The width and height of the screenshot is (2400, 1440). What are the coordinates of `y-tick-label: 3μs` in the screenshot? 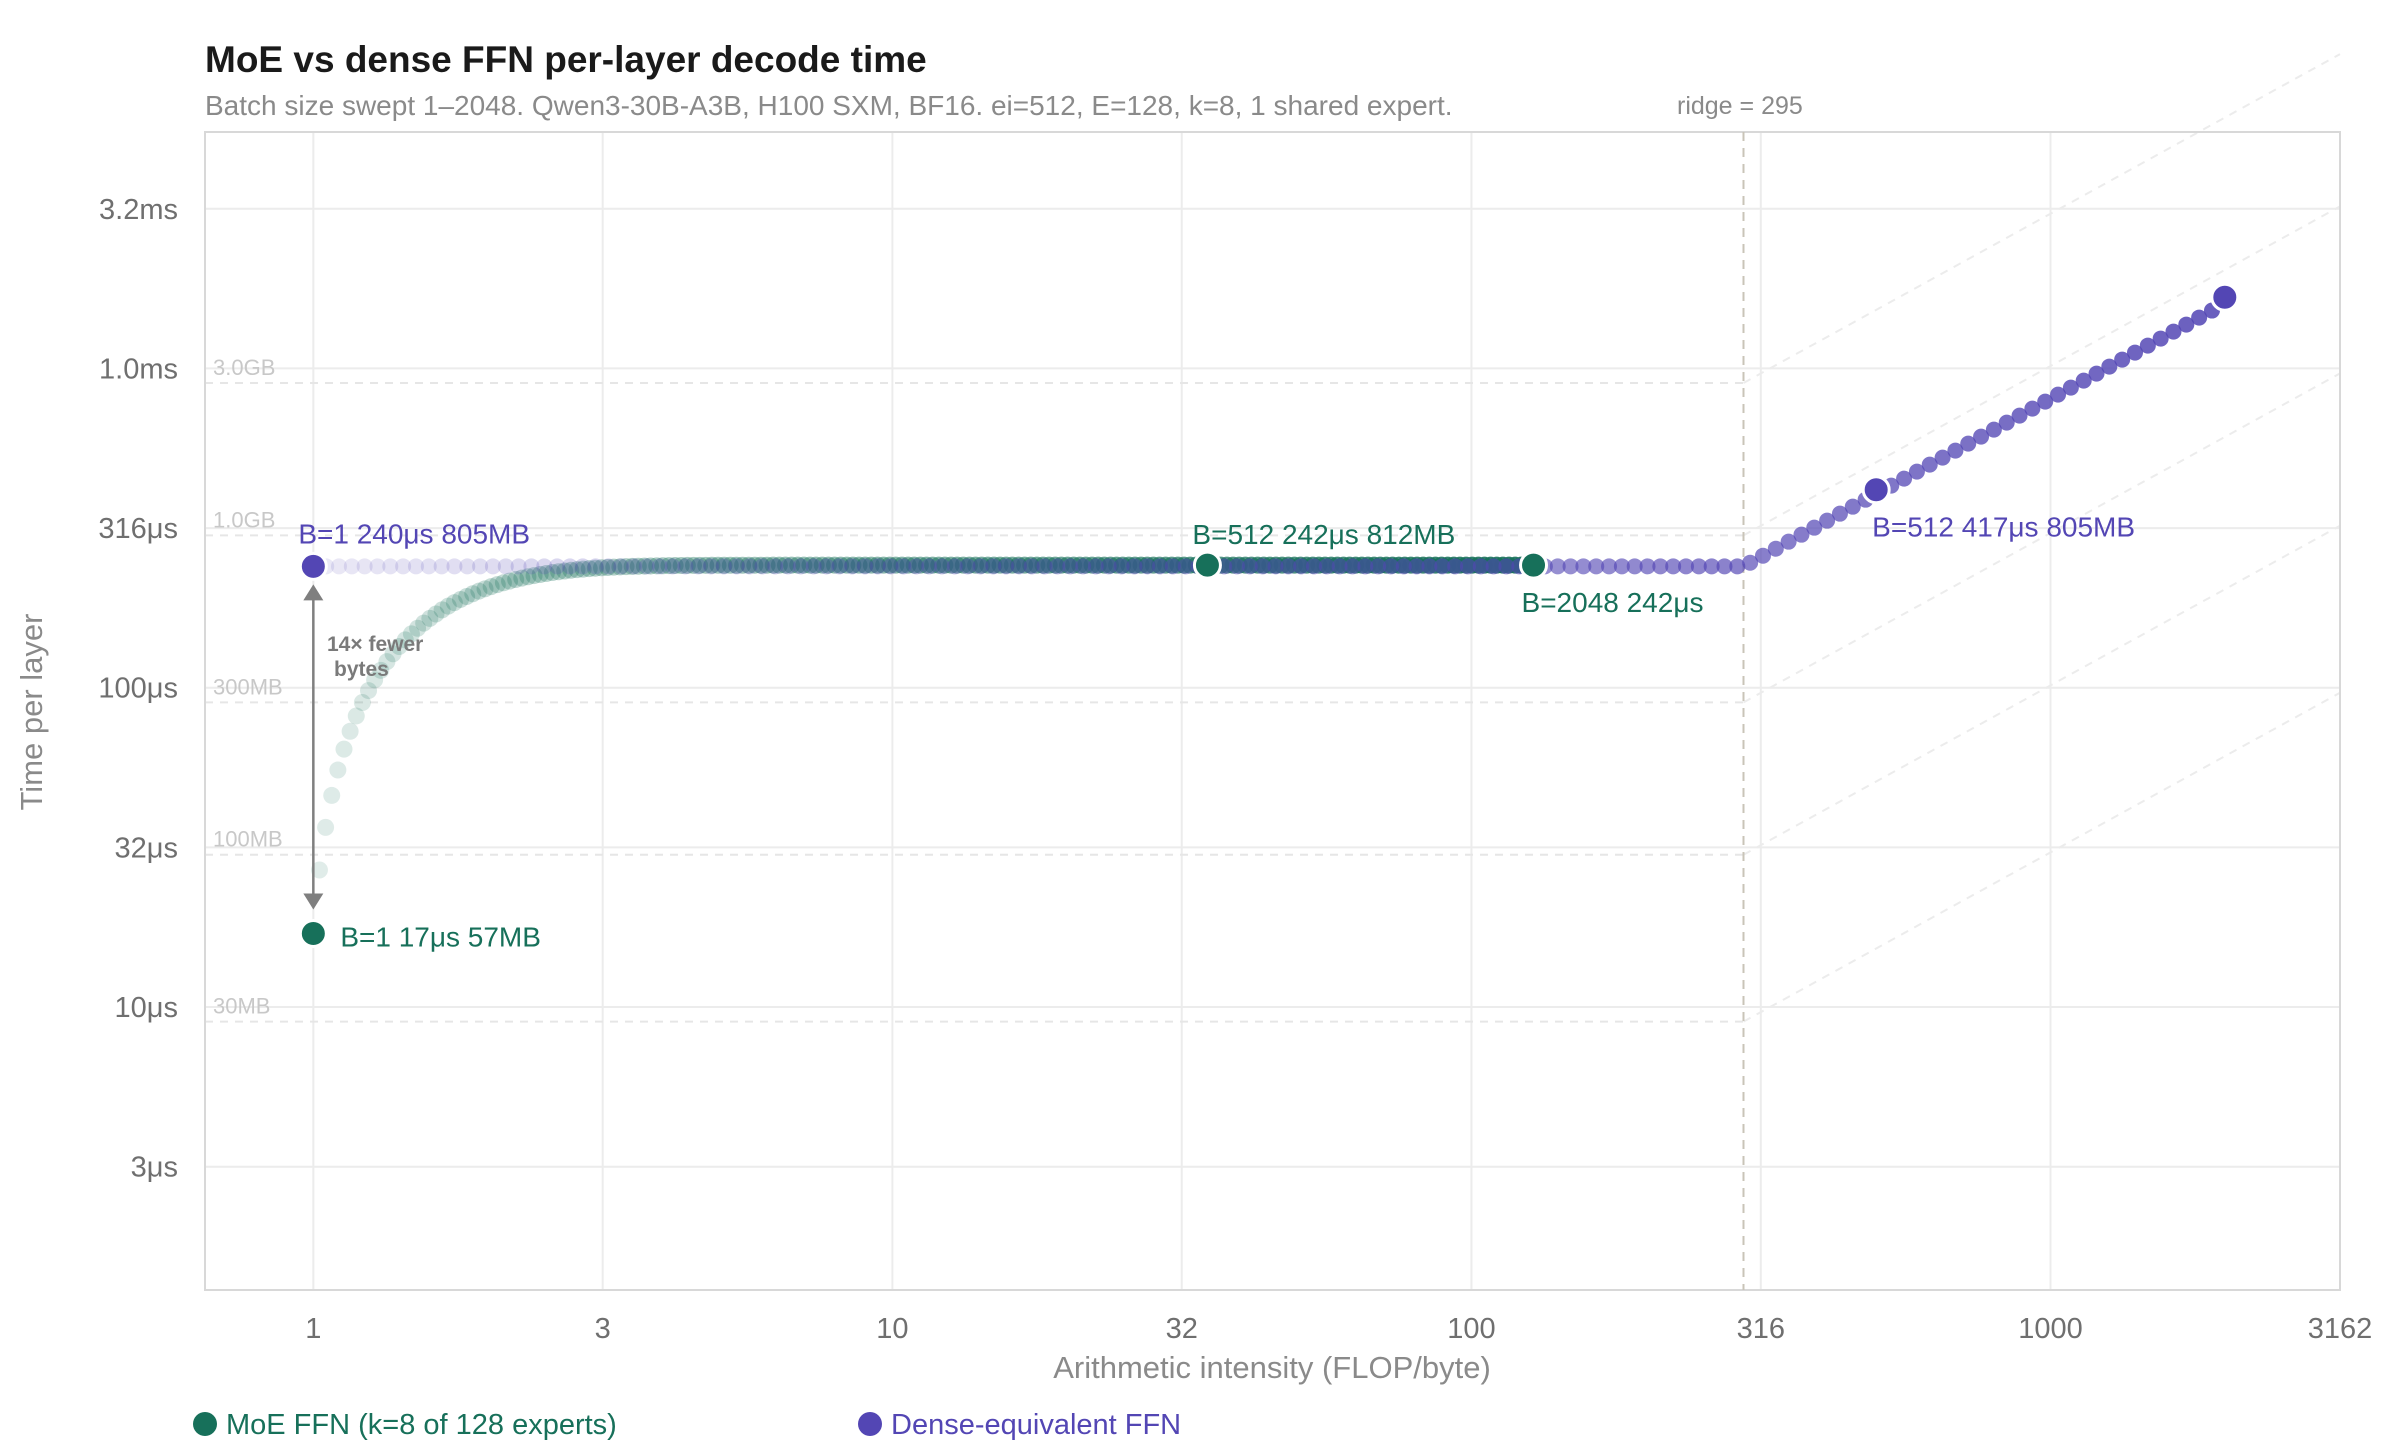 It's located at (154, 1168).